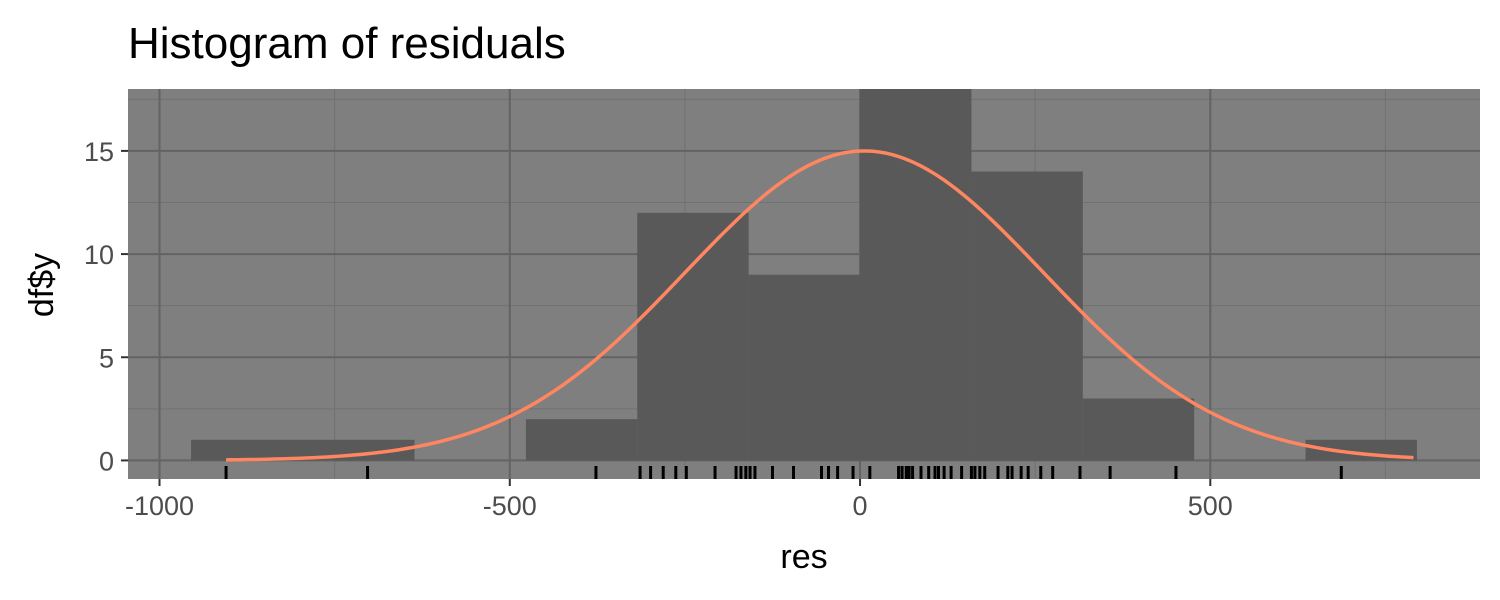 The image size is (1500, 600). Describe the element at coordinates (42, 285) in the screenshot. I see `y-axis-title: df$y` at that location.